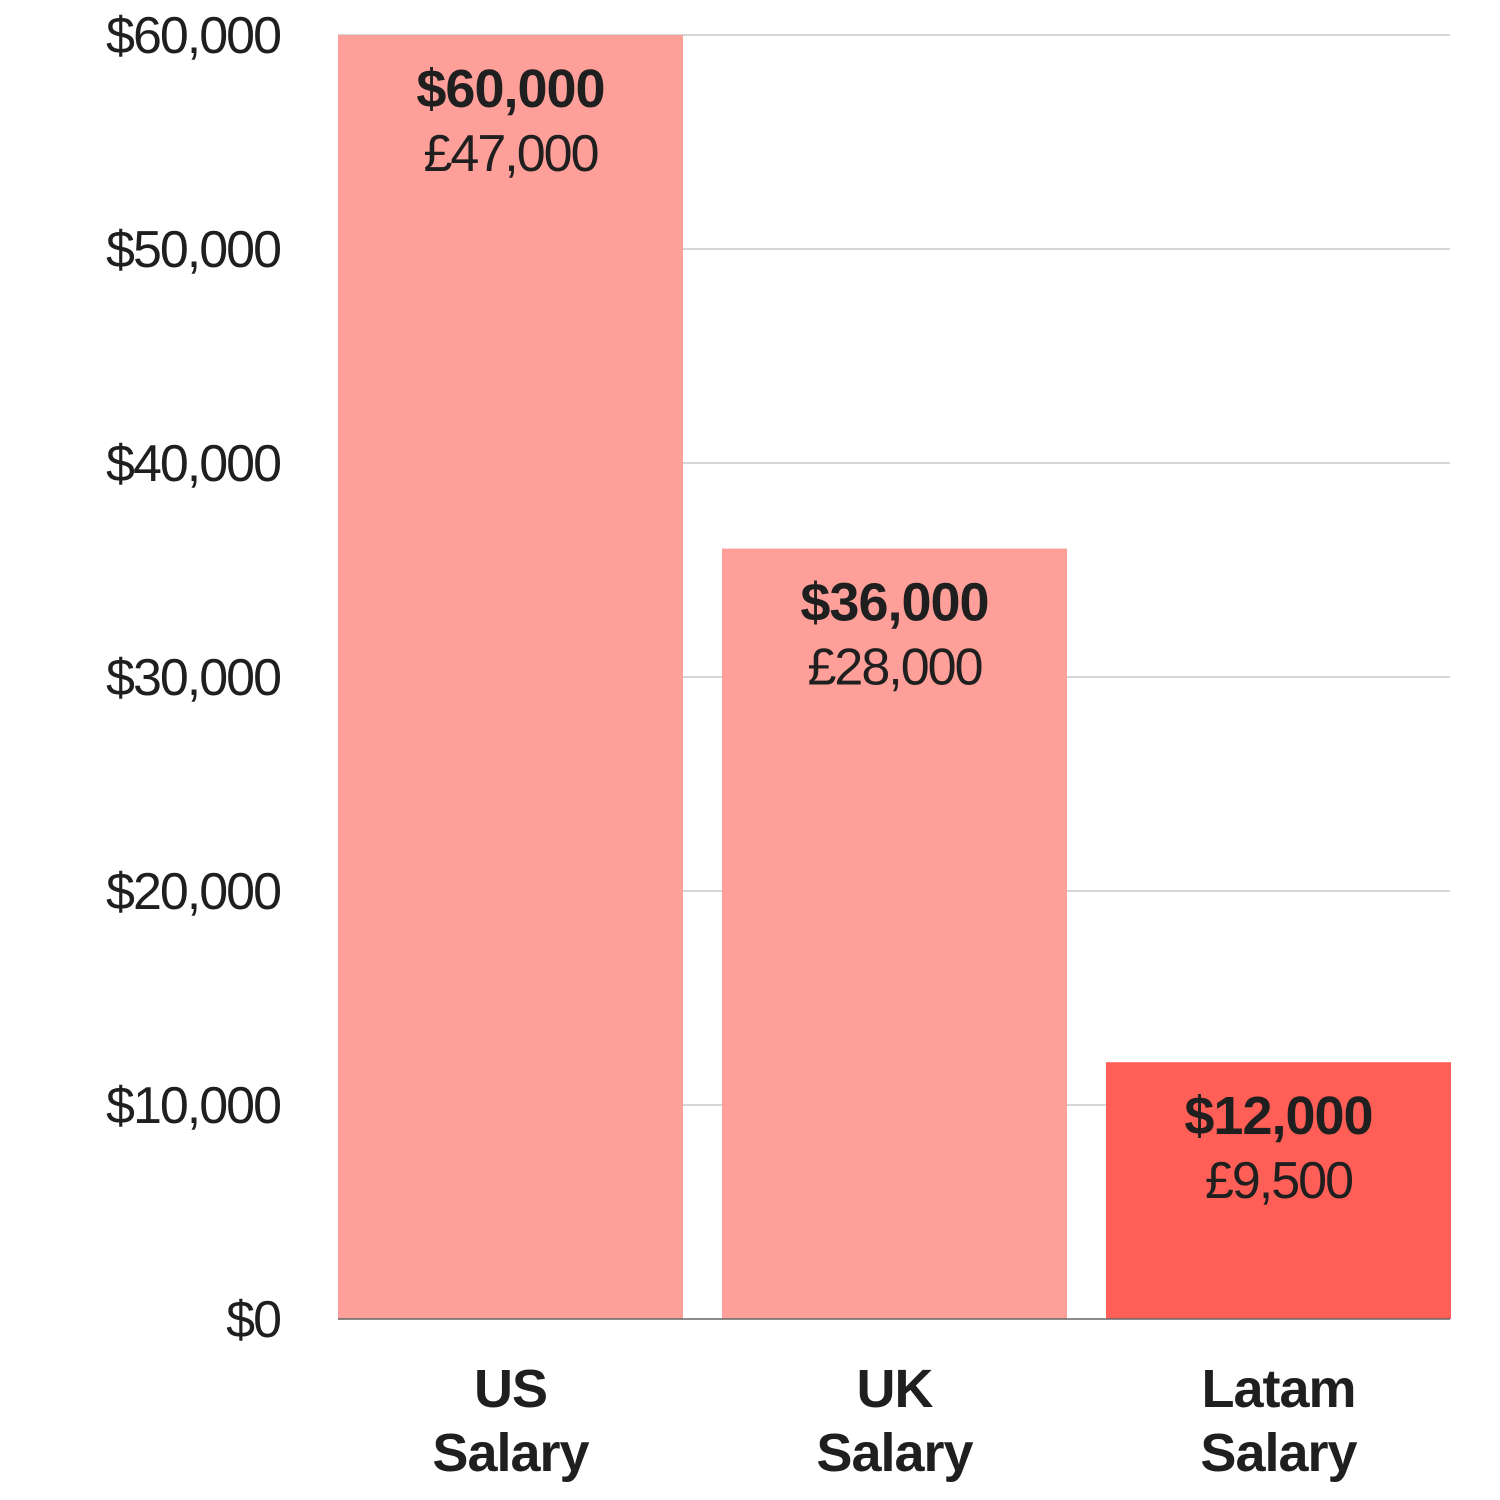 The height and width of the screenshot is (1500, 1500). I want to click on category-label-0-line1: US, so click(510, 1389).